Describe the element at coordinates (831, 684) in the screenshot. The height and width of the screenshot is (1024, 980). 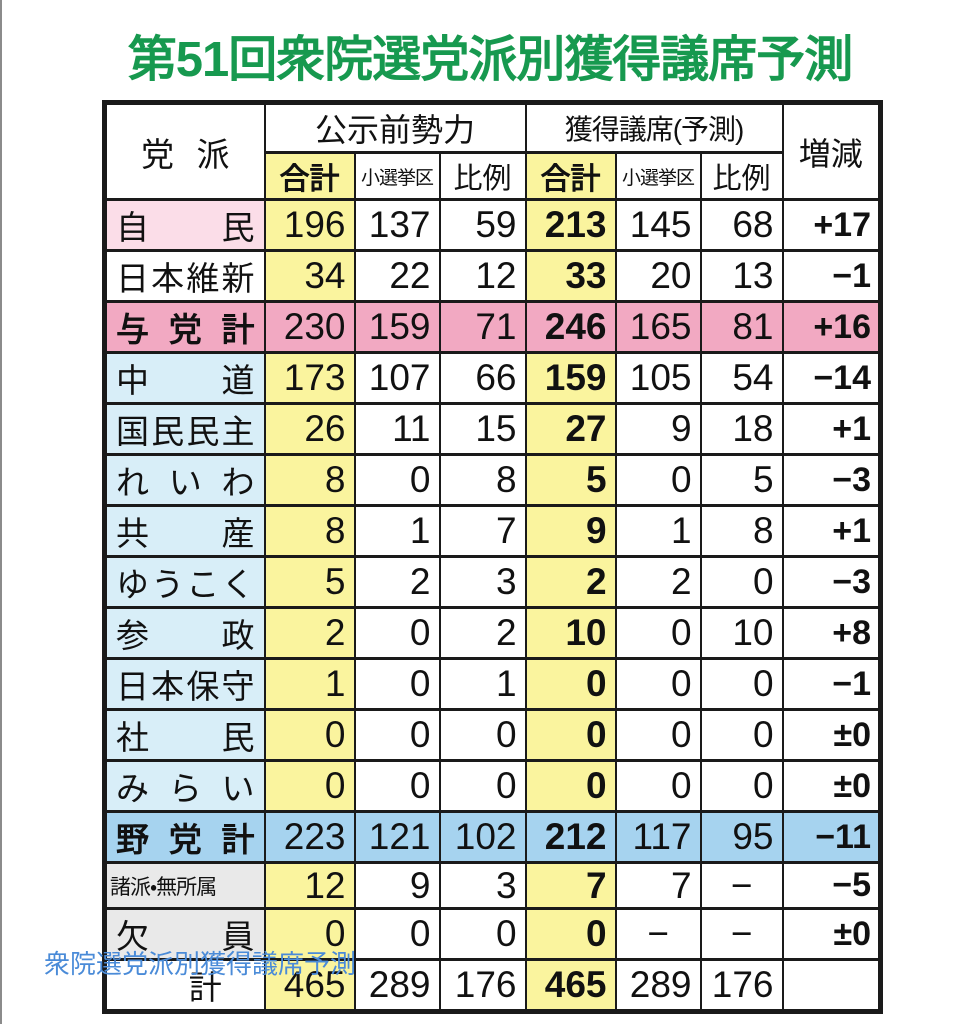
I see `change-cell: −1` at that location.